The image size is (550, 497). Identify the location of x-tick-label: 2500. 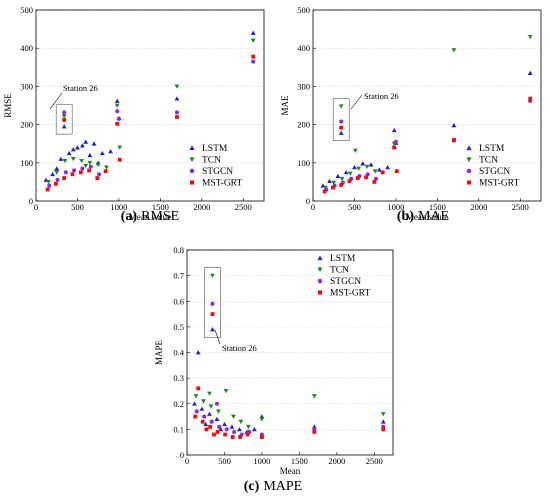
(243, 207).